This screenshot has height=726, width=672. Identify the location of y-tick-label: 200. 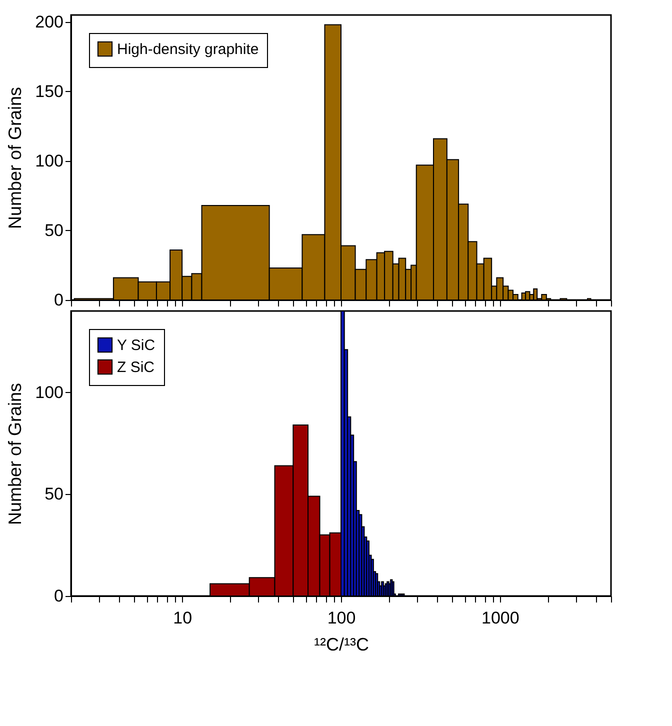
(49, 22).